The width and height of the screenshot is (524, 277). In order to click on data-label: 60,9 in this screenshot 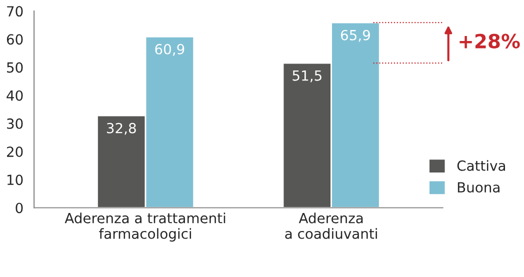, I will do `click(169, 50)`.